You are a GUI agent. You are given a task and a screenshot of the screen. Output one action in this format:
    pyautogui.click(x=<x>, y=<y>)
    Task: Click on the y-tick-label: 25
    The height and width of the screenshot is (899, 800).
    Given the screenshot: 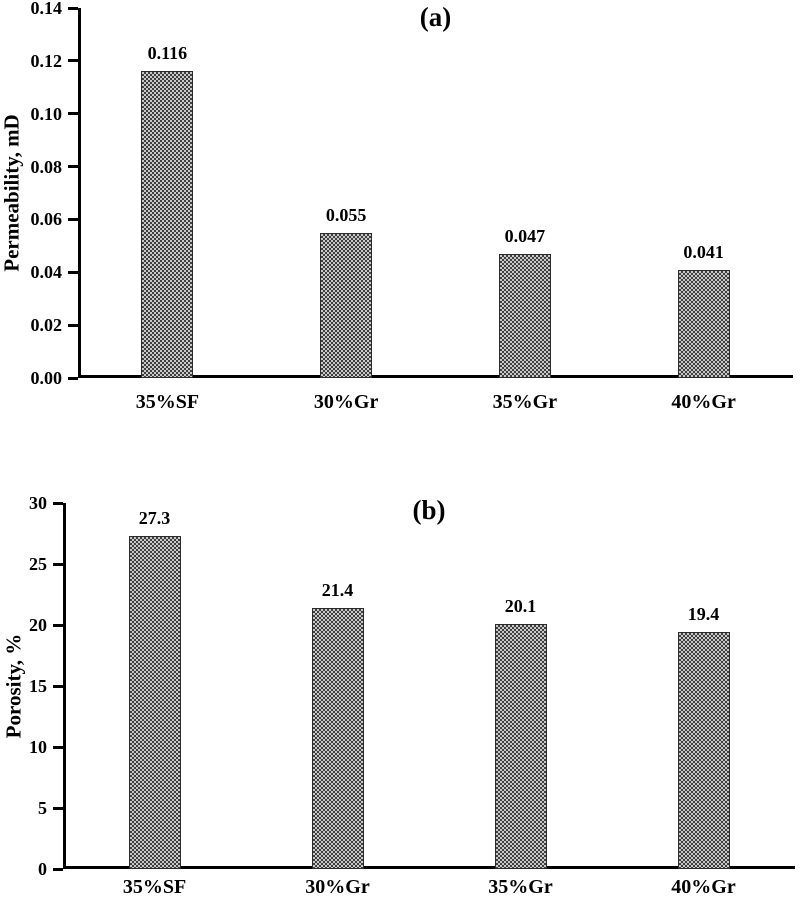 What is the action you would take?
    pyautogui.click(x=38, y=564)
    